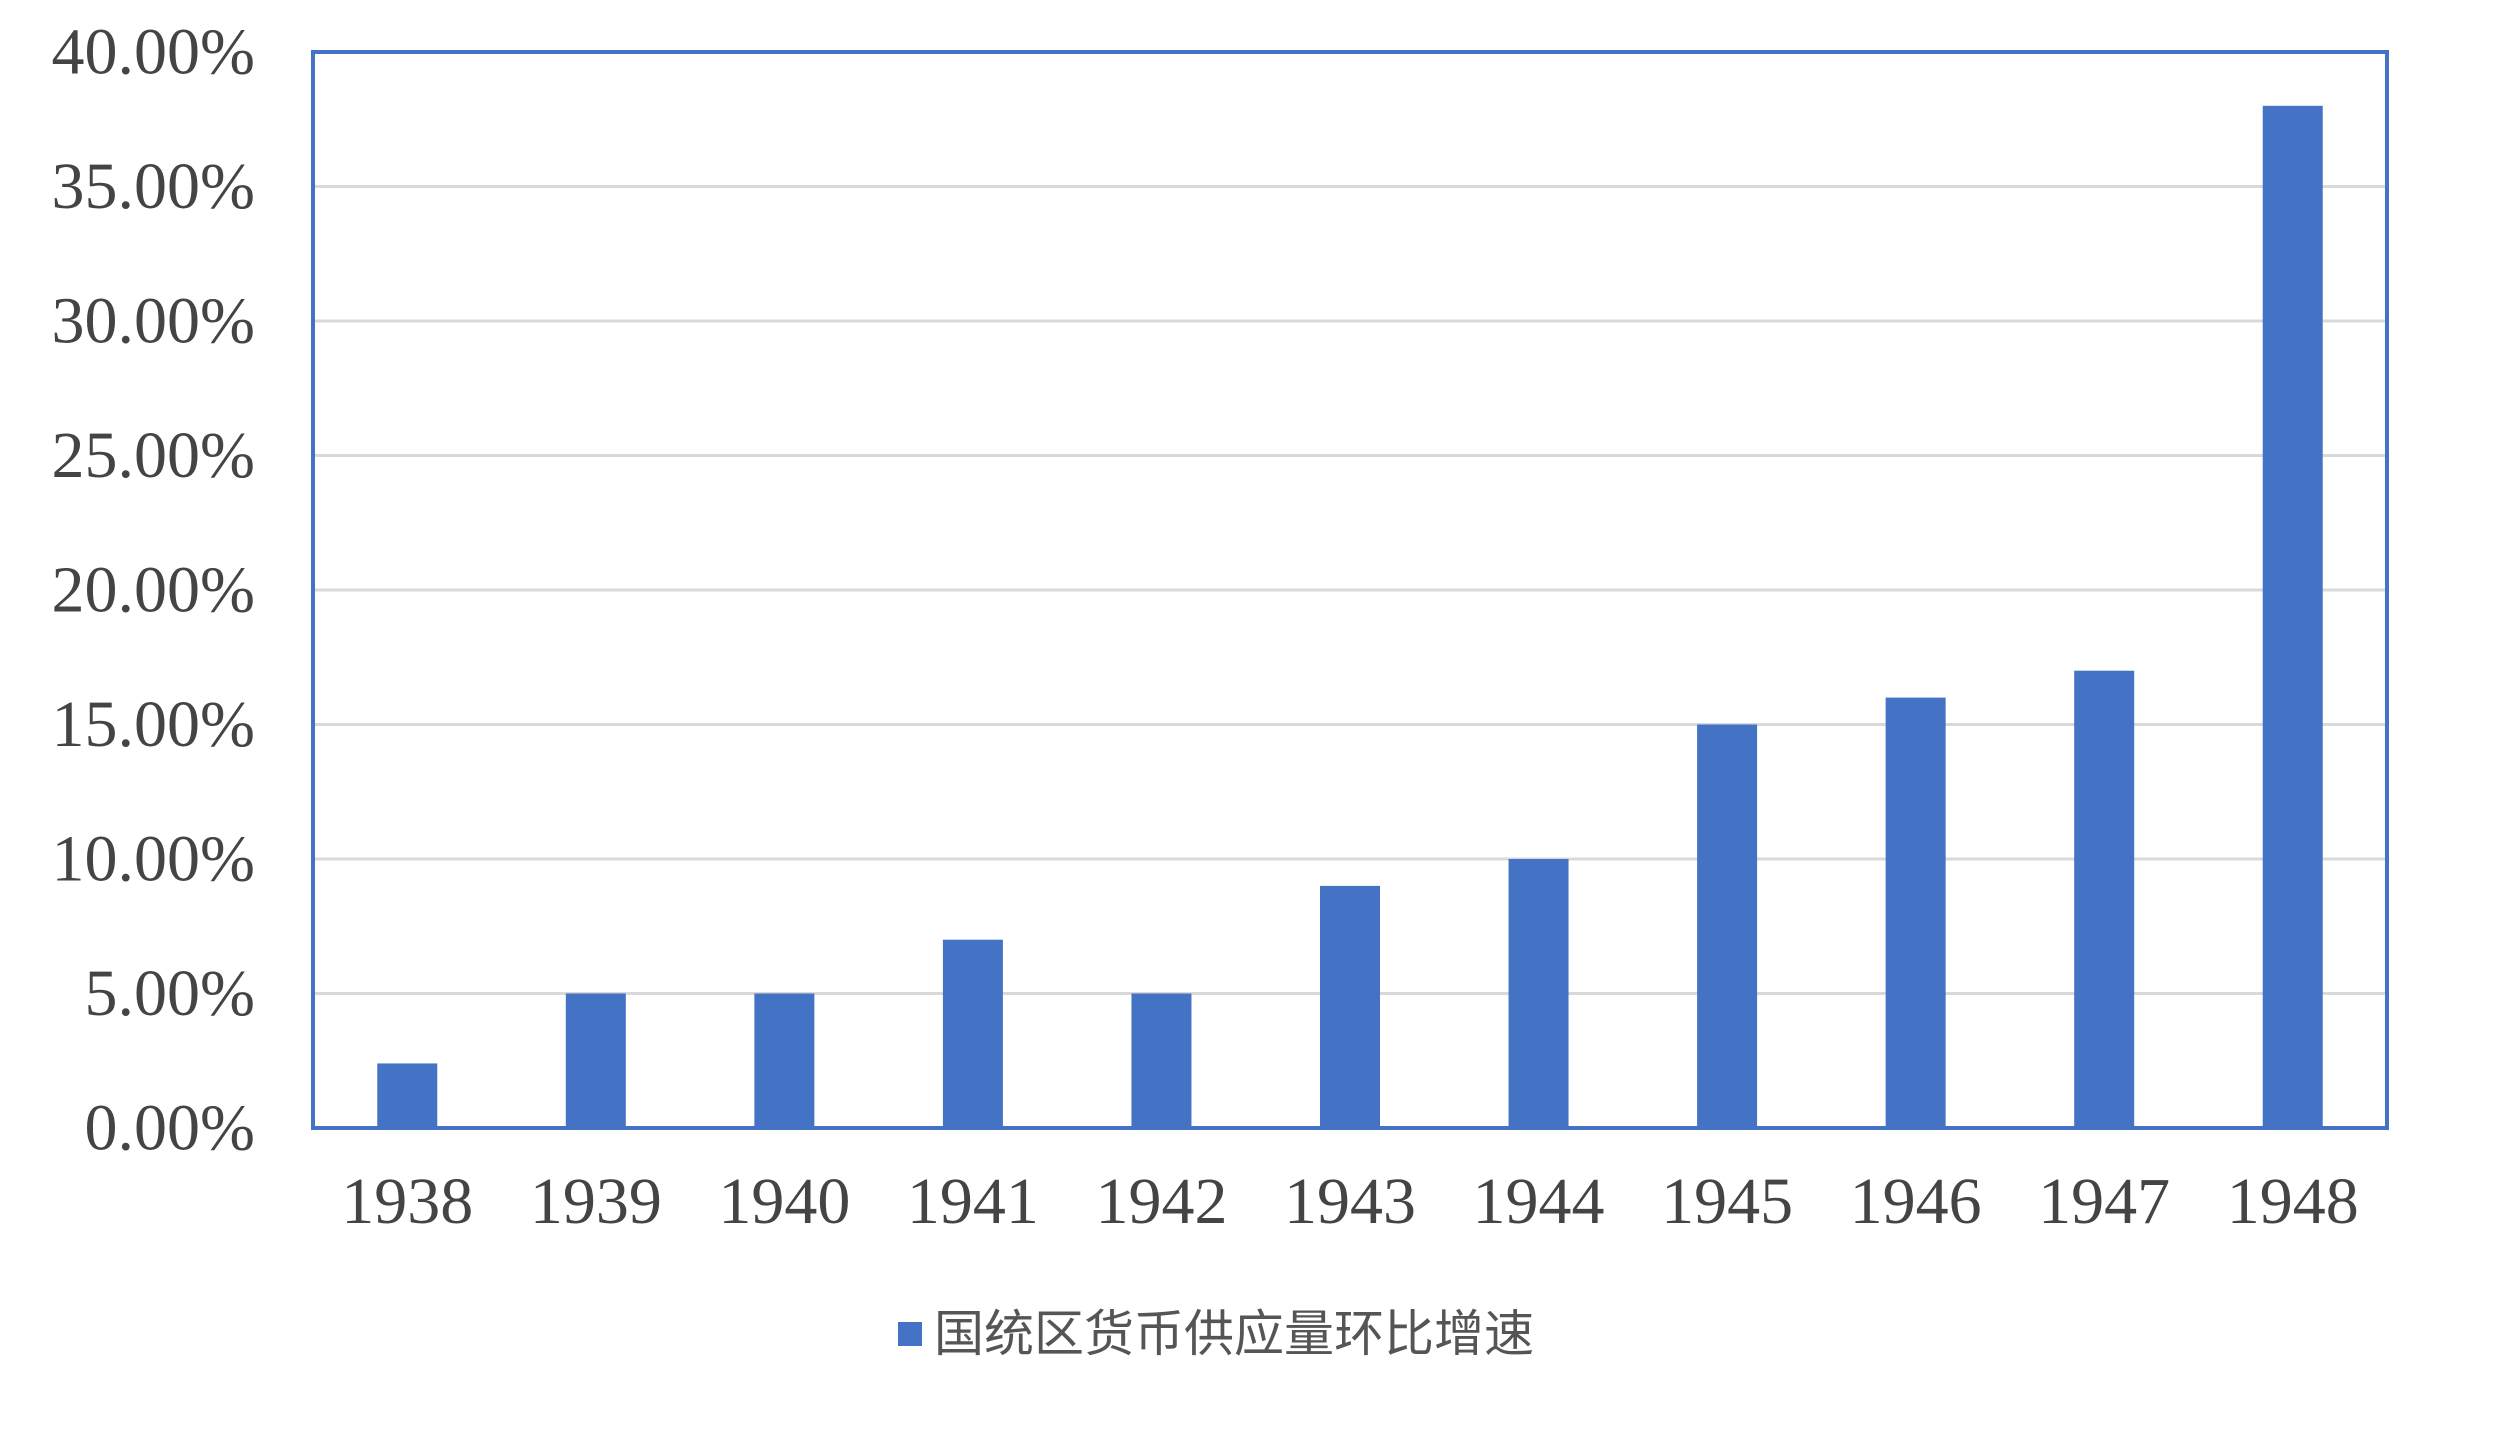 Image resolution: width=2503 pixels, height=1444 pixels. What do you see at coordinates (1161, 1060) in the screenshot?
I see `bar-1942` at bounding box center [1161, 1060].